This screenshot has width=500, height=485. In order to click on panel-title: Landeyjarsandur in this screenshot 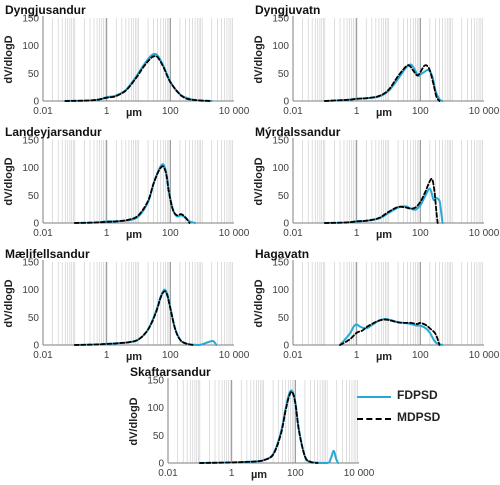, I will do `click(53, 132)`.